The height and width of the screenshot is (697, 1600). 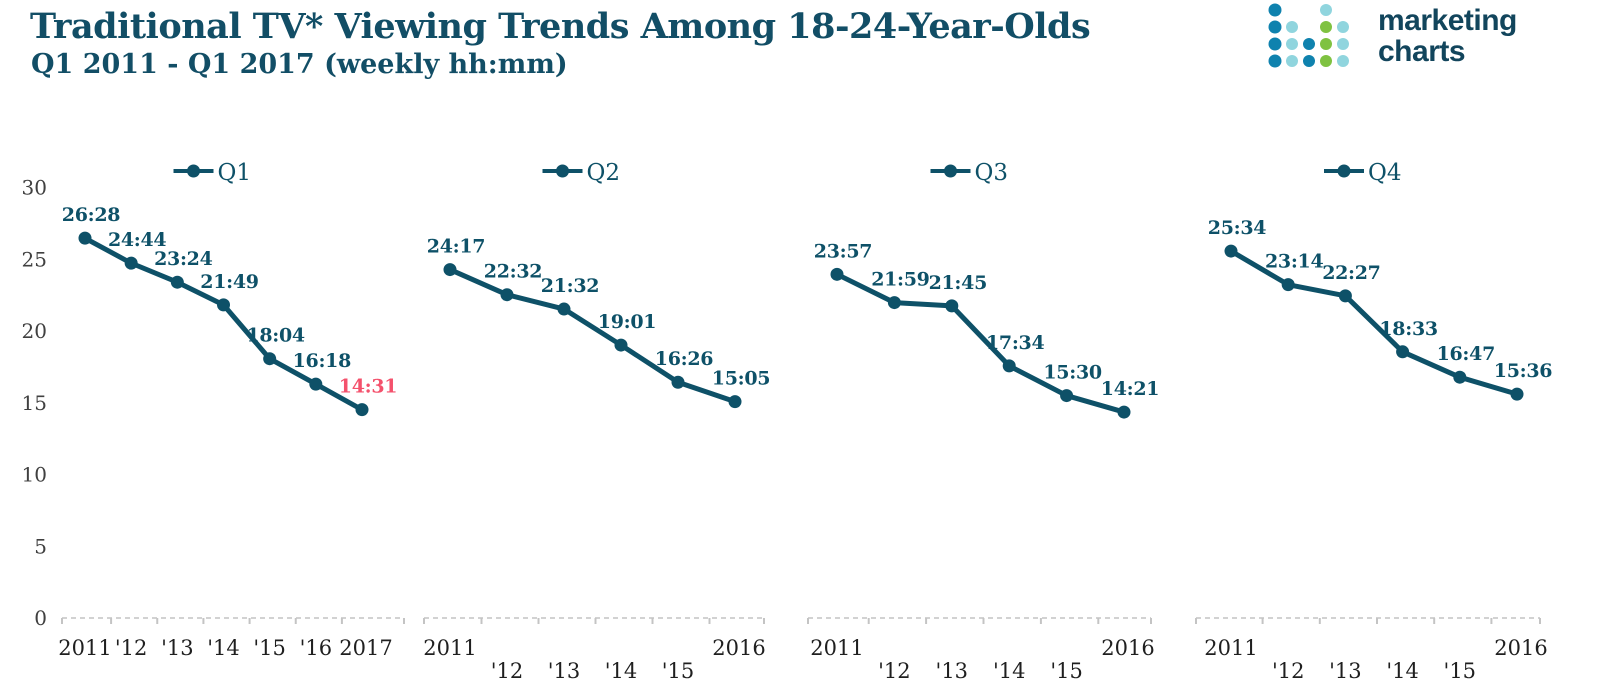 I want to click on data-label: 23:14, so click(x=1294, y=262).